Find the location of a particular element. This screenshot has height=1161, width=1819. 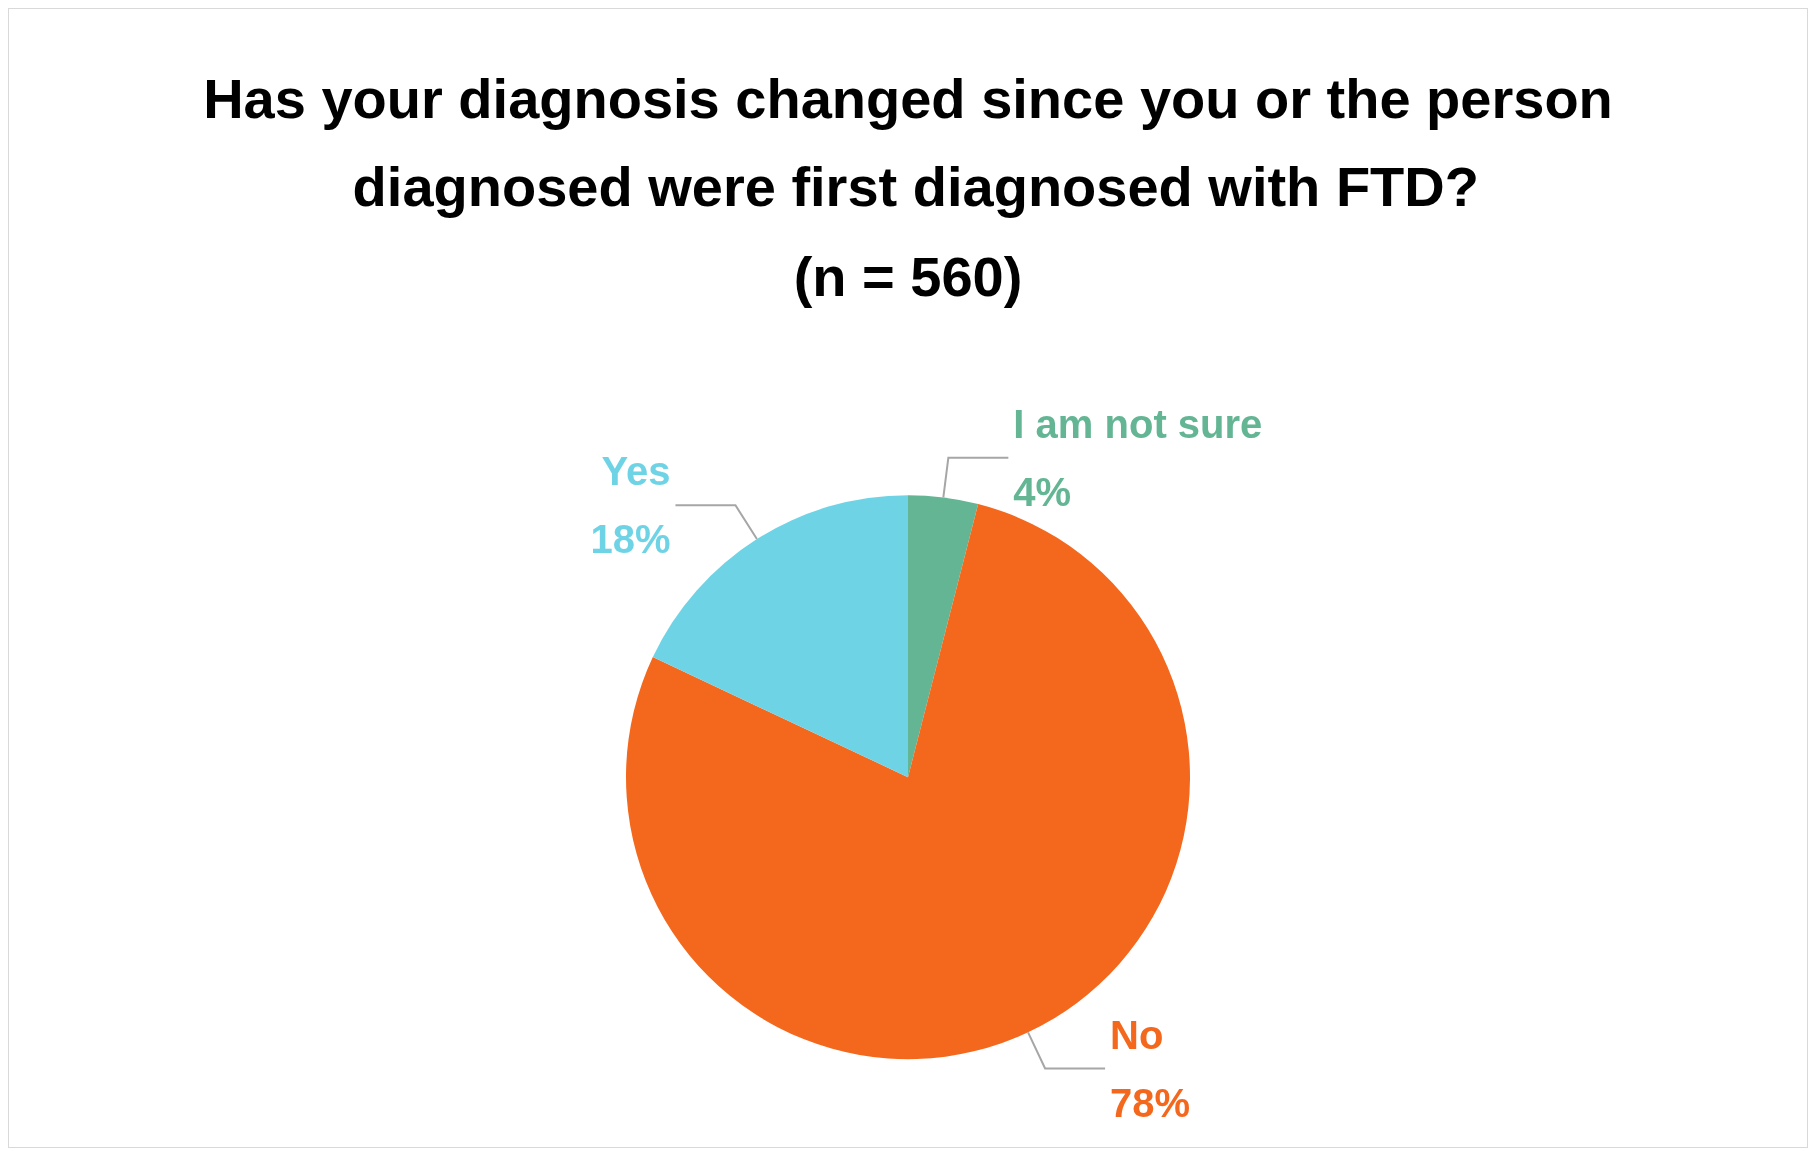

slice-label: No is located at coordinates (1137, 1034).